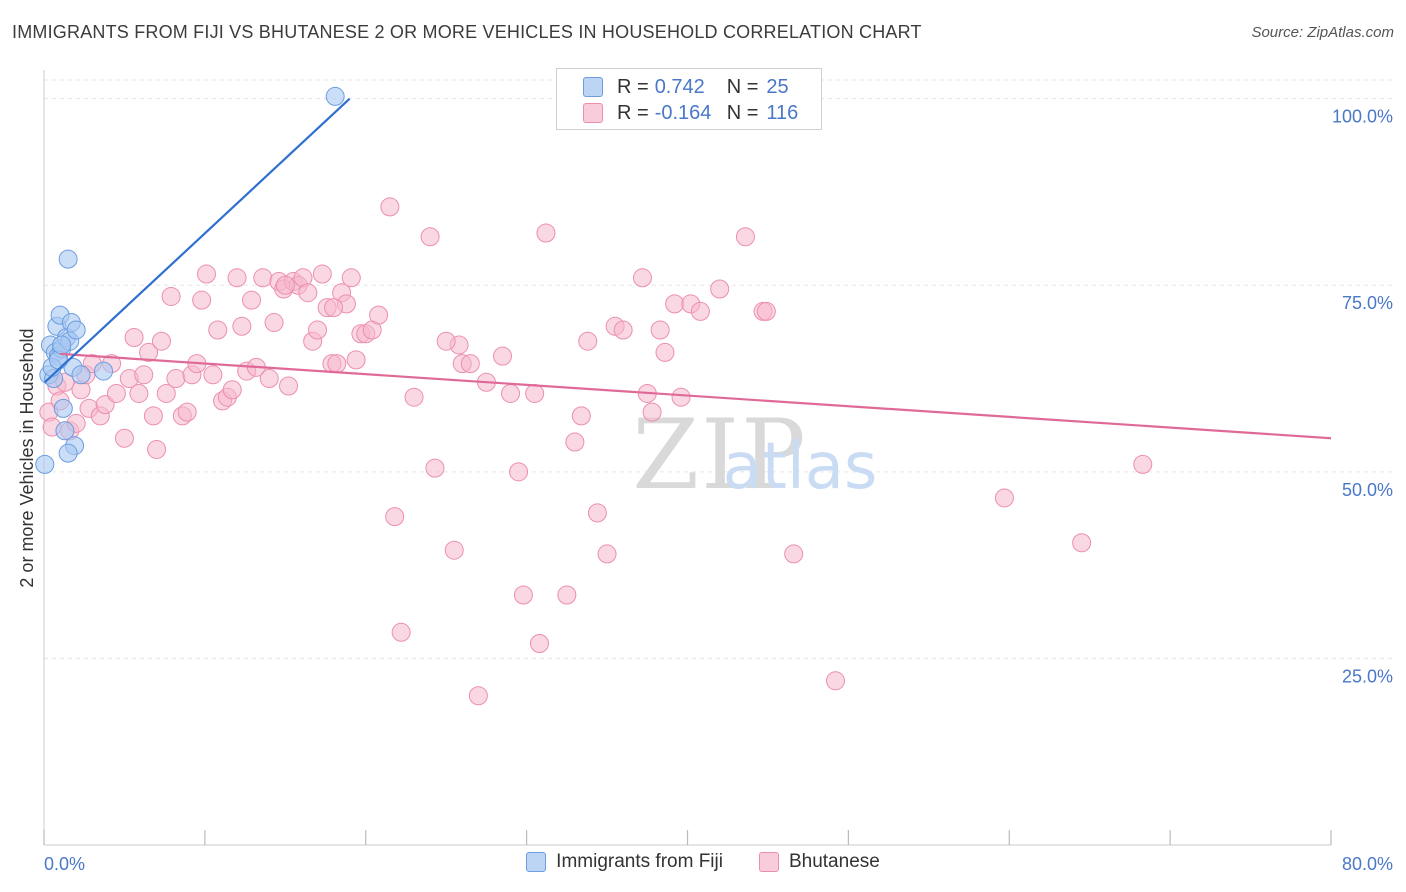 This screenshot has height=892, width=1406. What do you see at coordinates (1362, 397) in the screenshot?
I see `y-tick-labels: 25.0% 50.0% 75.0% 100.0%` at bounding box center [1362, 397].